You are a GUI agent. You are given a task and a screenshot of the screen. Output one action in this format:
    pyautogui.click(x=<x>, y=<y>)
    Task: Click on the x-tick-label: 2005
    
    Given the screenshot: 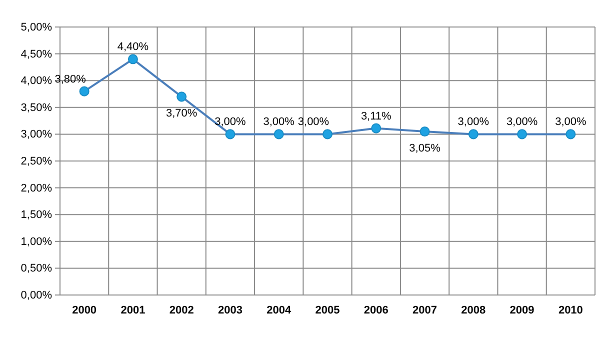 What is the action you would take?
    pyautogui.click(x=327, y=310)
    